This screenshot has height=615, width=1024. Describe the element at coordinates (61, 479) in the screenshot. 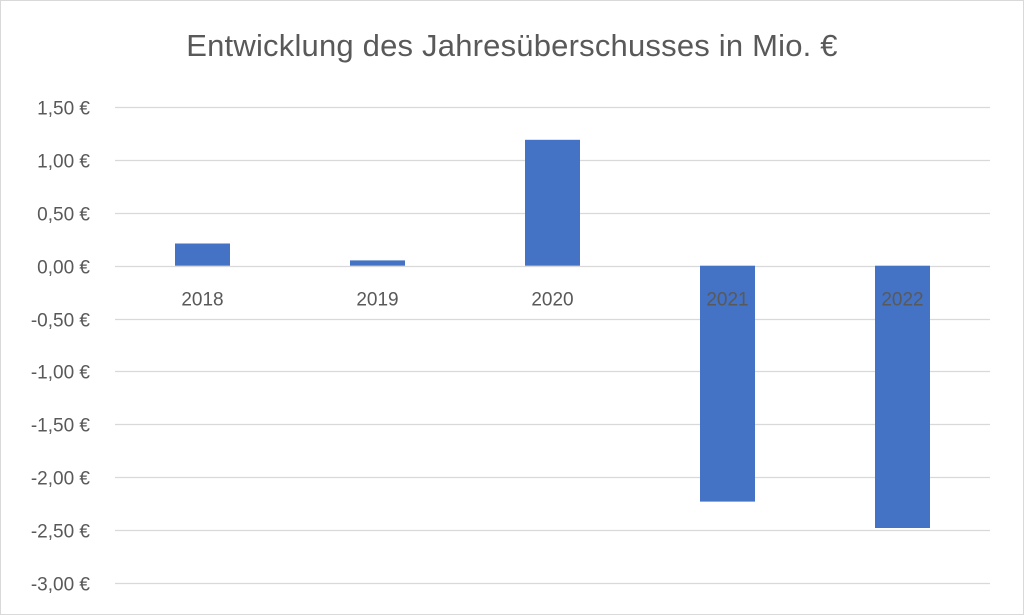

I see `y-tick-label: -2,00 €` at that location.